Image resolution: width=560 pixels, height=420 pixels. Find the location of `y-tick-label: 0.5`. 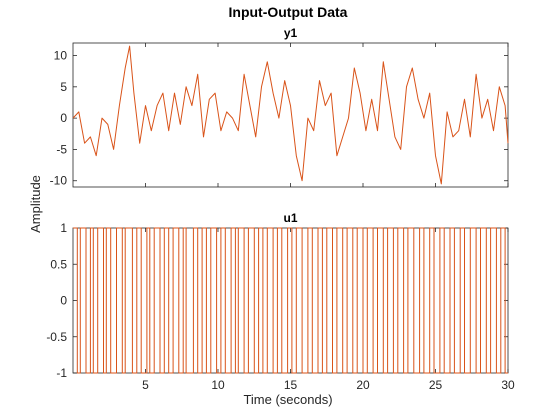

y-tick-label: 0.5 is located at coordinates (58, 264).